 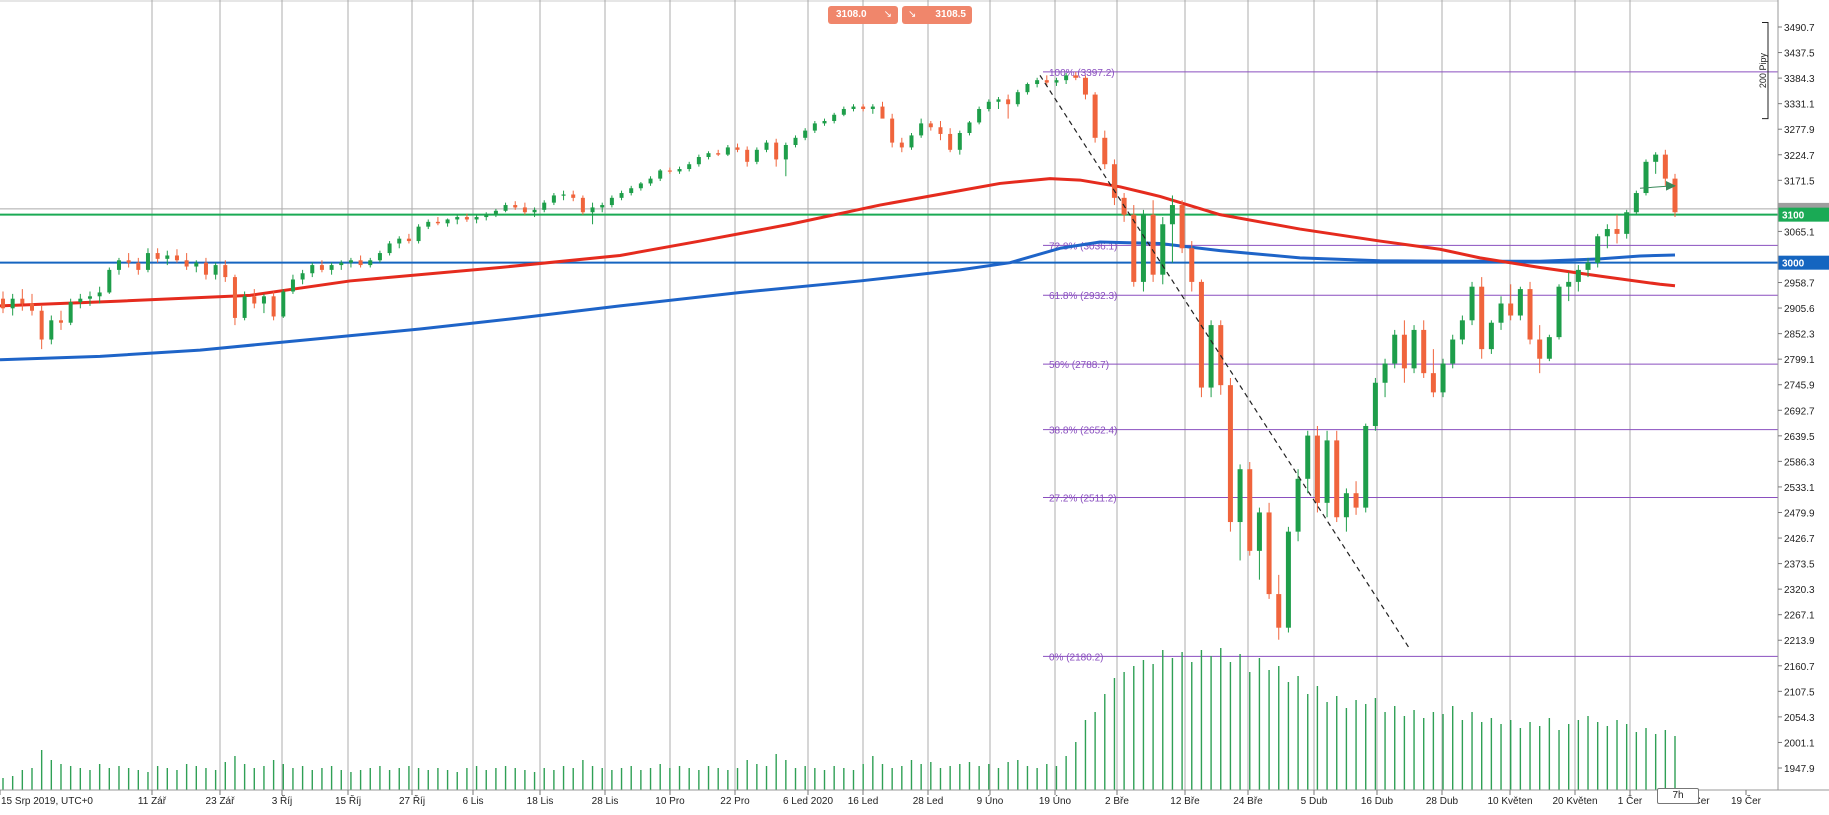 What do you see at coordinates (990, 800) in the screenshot?
I see `time-tick-label: 9 Úno` at bounding box center [990, 800].